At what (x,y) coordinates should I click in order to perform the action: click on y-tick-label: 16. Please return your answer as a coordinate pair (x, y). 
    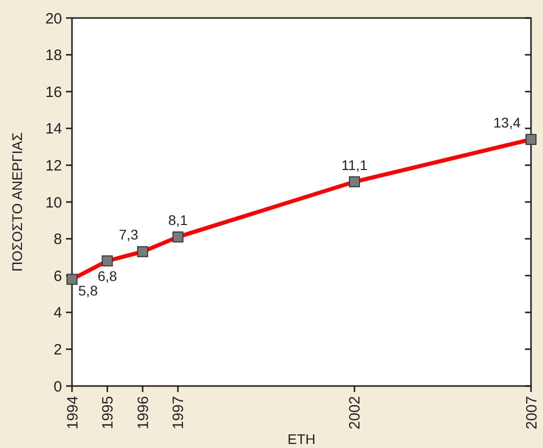
    Looking at the image, I should click on (53, 92).